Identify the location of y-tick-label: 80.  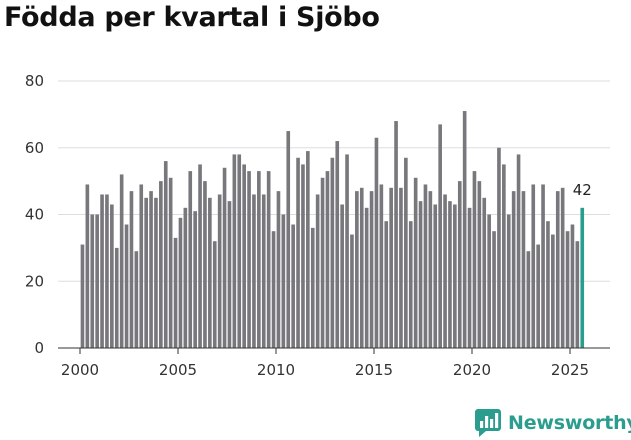
(34, 81).